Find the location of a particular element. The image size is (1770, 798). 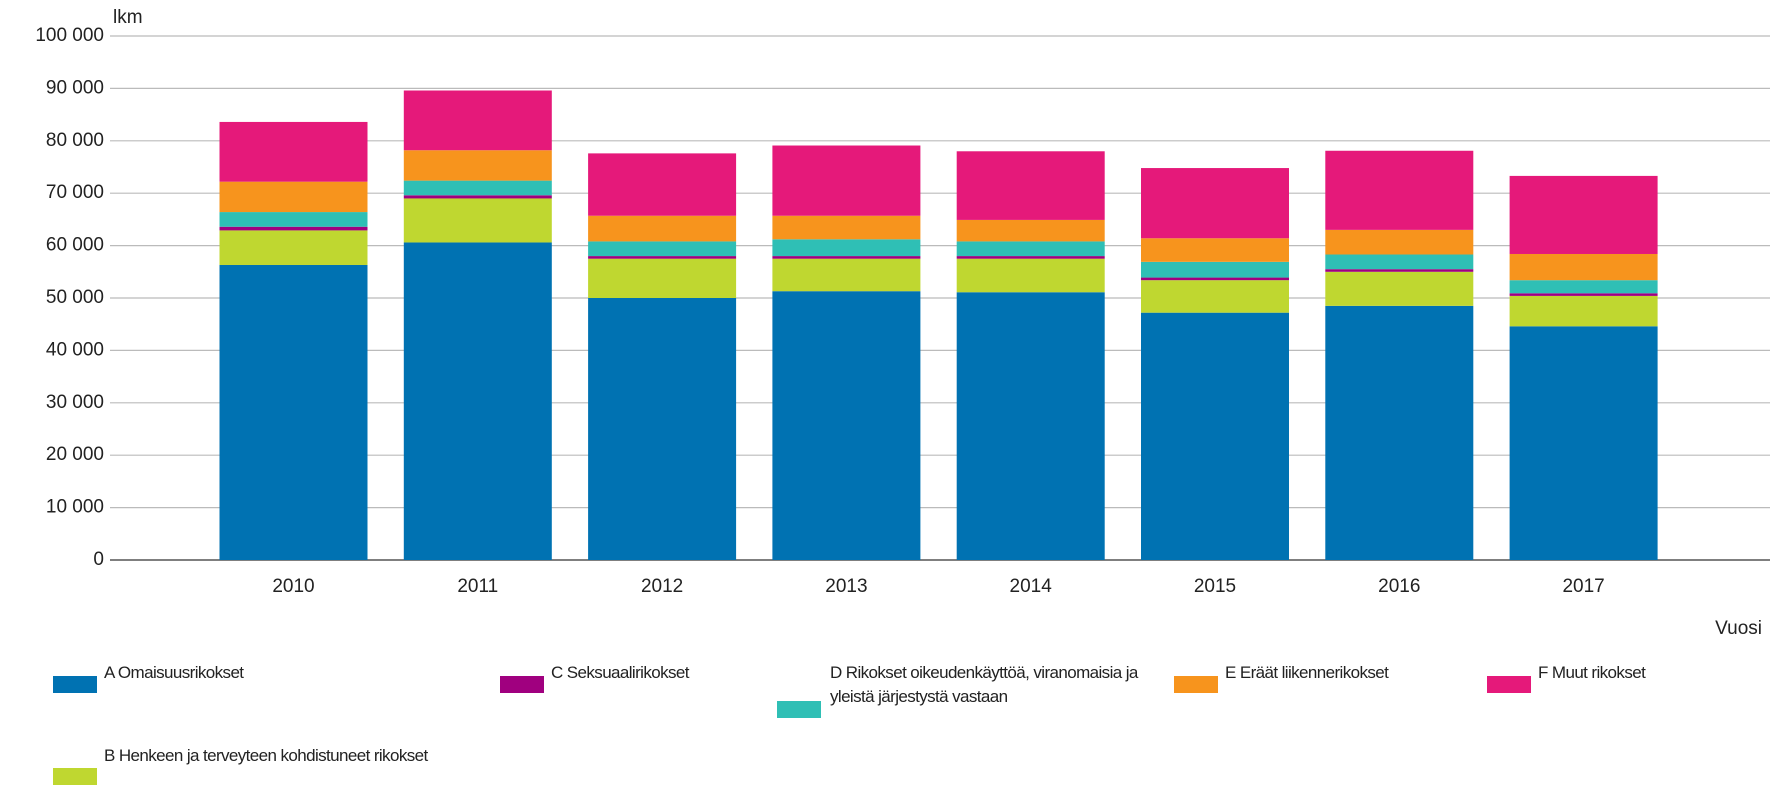

x-tick-label: 2012 is located at coordinates (662, 586).